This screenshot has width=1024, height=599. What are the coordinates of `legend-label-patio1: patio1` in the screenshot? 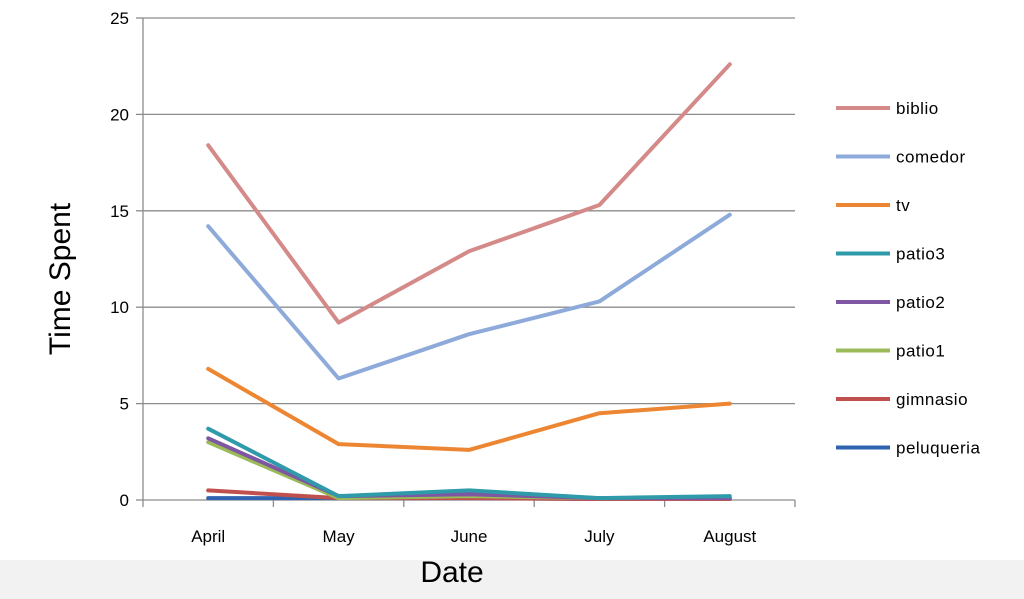 It's located at (920, 351).